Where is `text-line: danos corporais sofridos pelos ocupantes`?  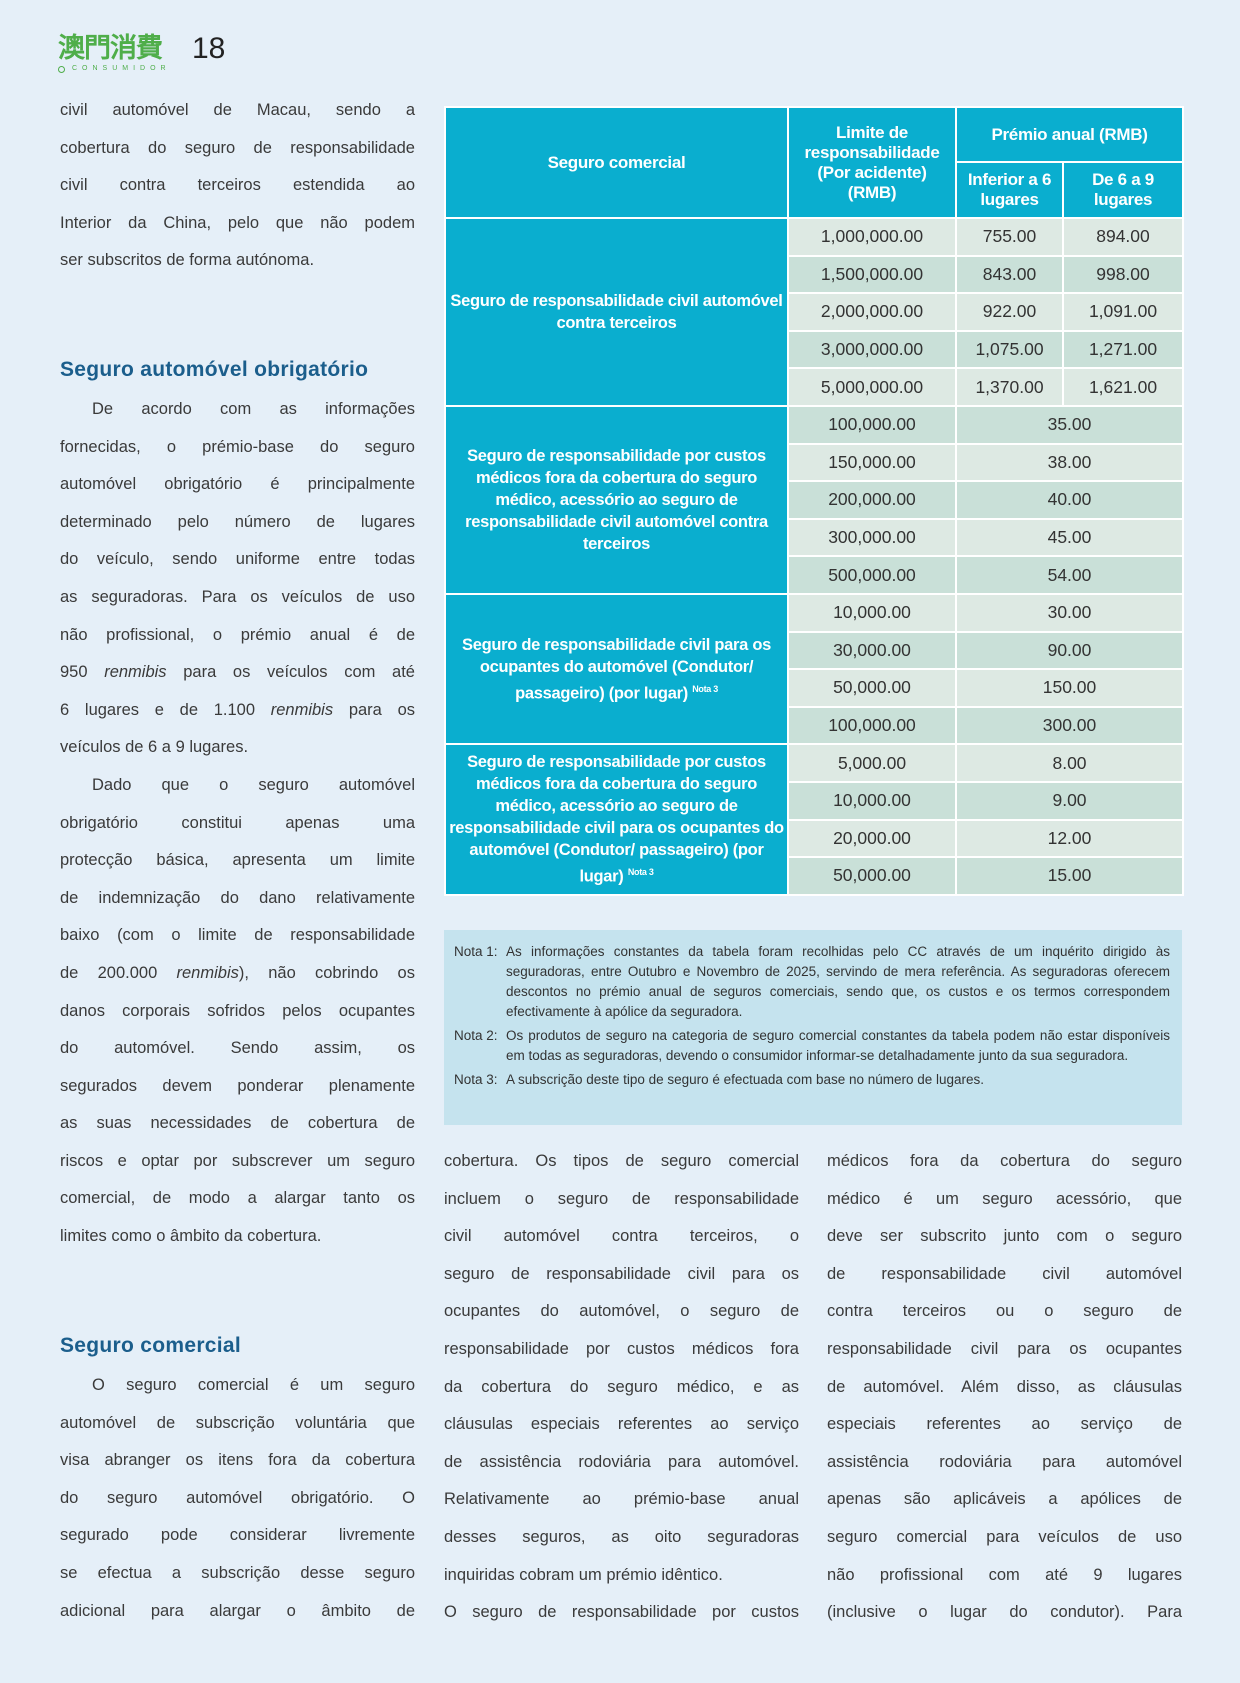 text-line: danos corporais sofridos pelos ocupantes is located at coordinates (237, 1010).